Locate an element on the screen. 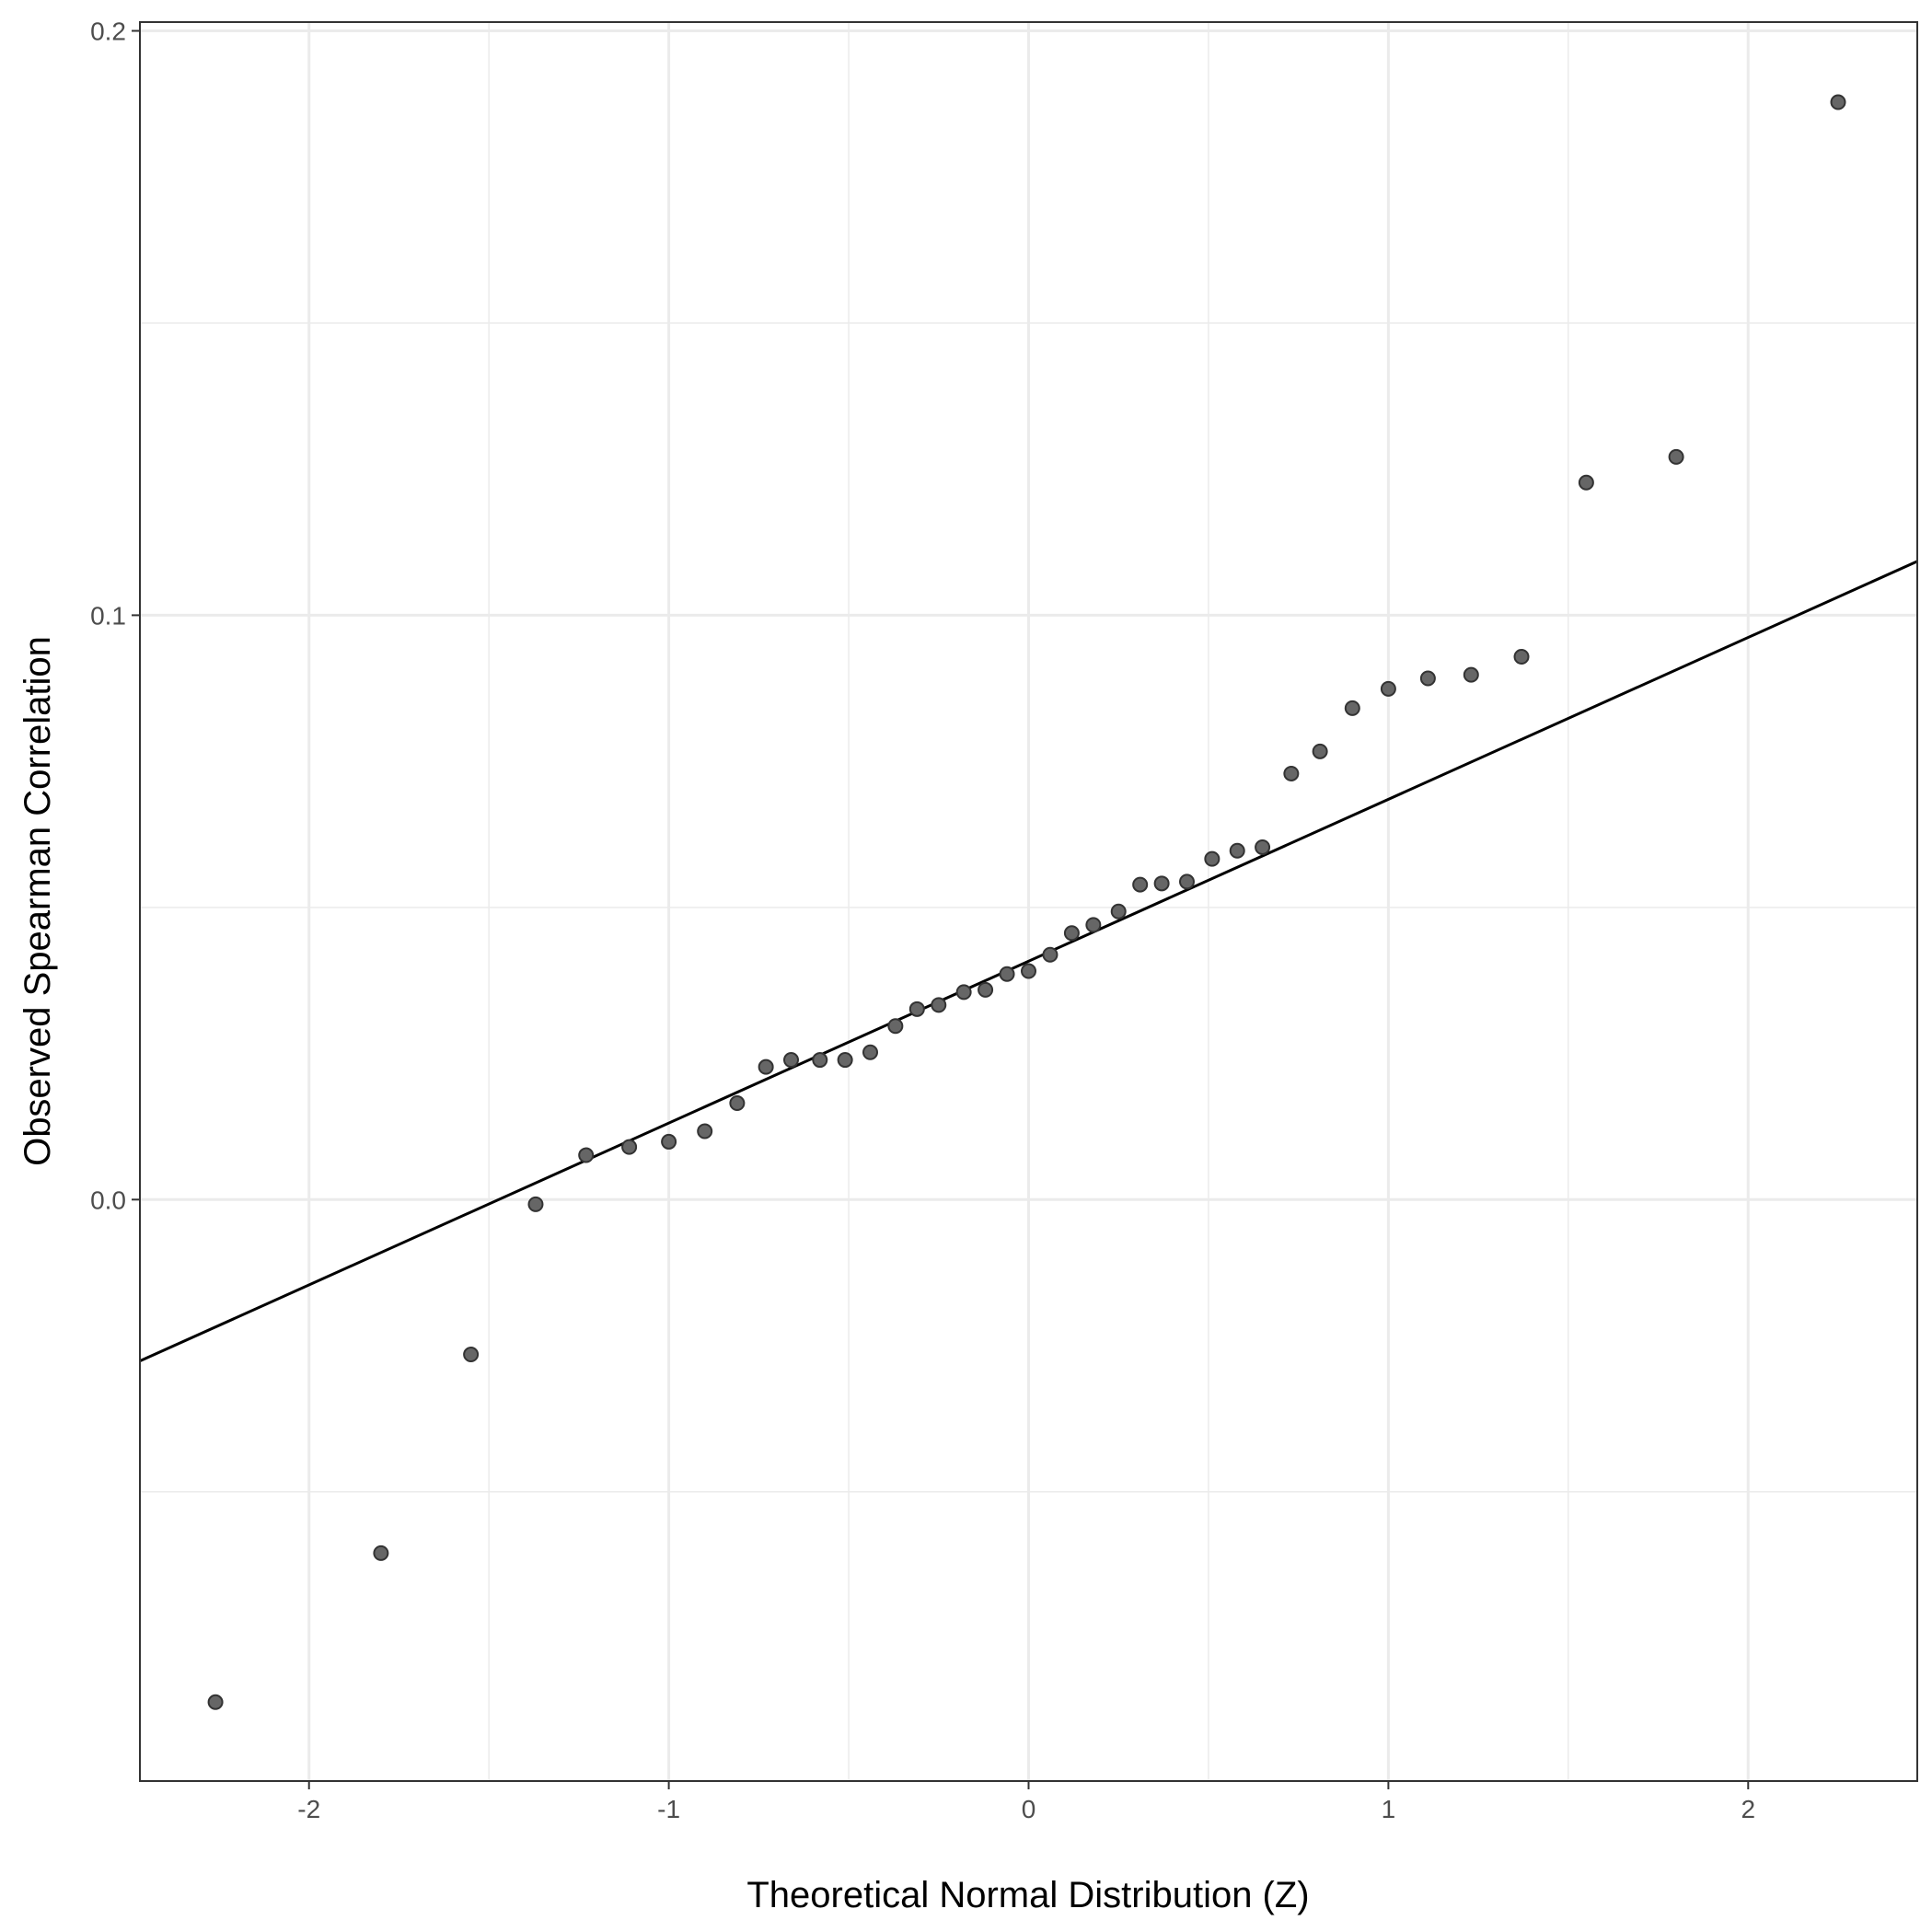  y-tick-label: 0.0 is located at coordinates (108, 1200).